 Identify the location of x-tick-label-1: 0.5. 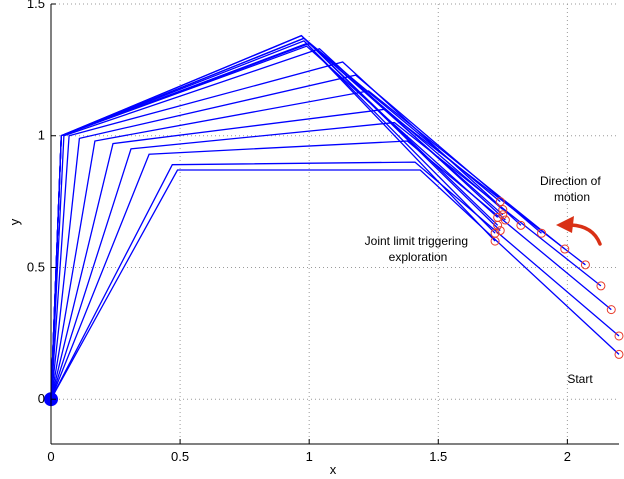
(180, 456).